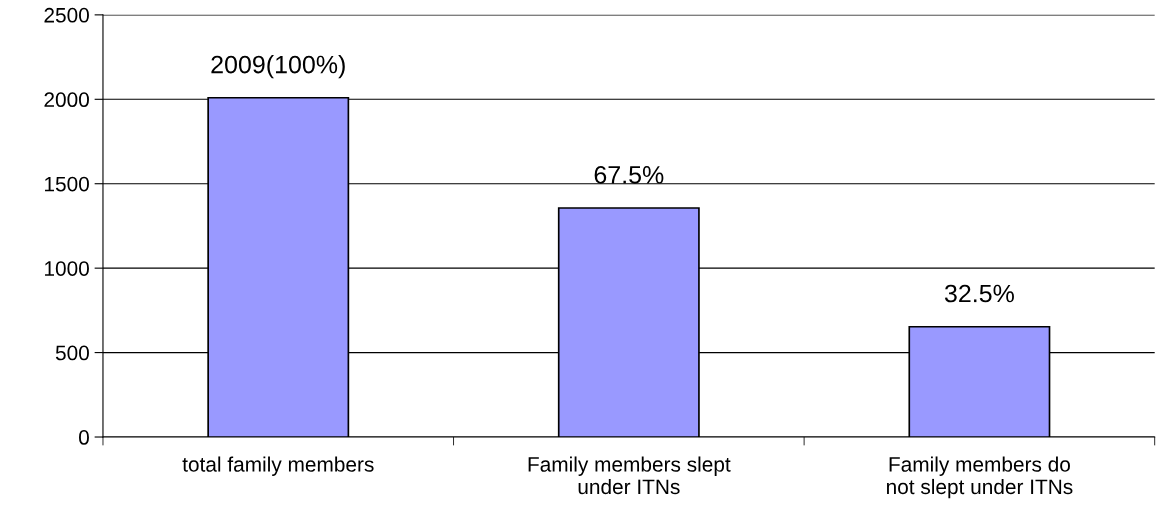 The width and height of the screenshot is (1157, 531). What do you see at coordinates (979, 293) in the screenshot?
I see `annotation: 32.5%` at bounding box center [979, 293].